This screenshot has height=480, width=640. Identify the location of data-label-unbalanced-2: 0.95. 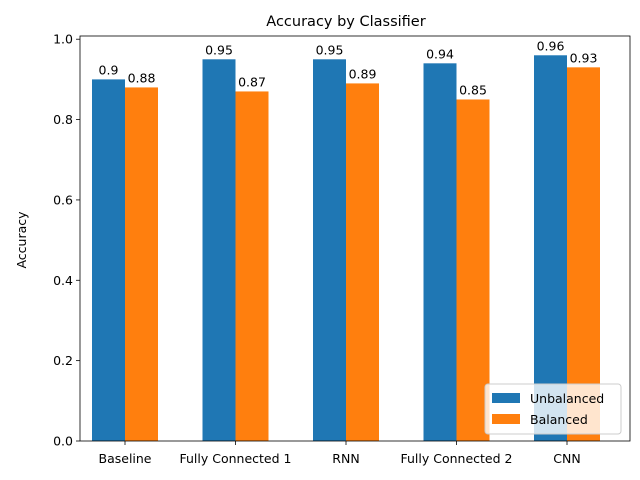
(219, 49).